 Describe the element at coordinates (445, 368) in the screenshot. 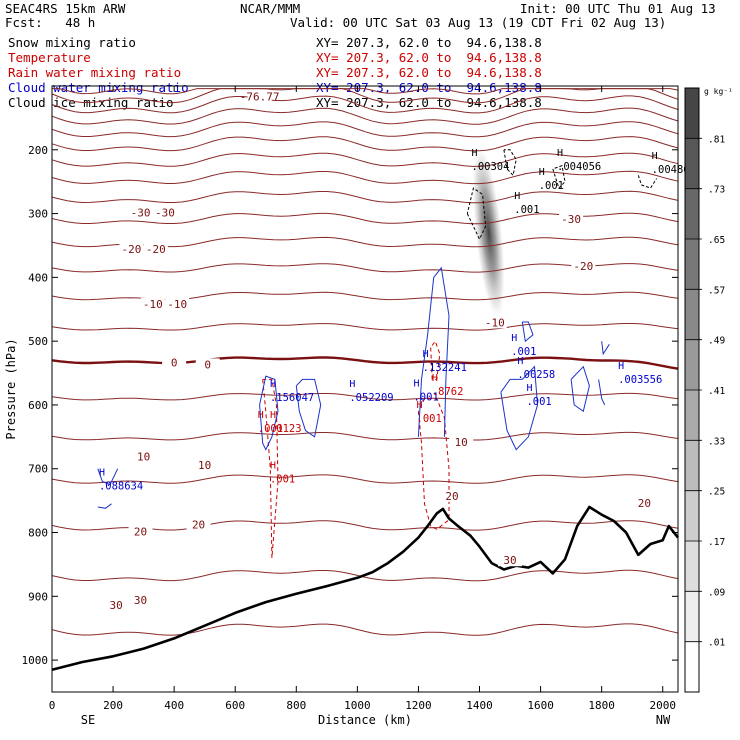

I see `max-value-label: .132241` at that location.